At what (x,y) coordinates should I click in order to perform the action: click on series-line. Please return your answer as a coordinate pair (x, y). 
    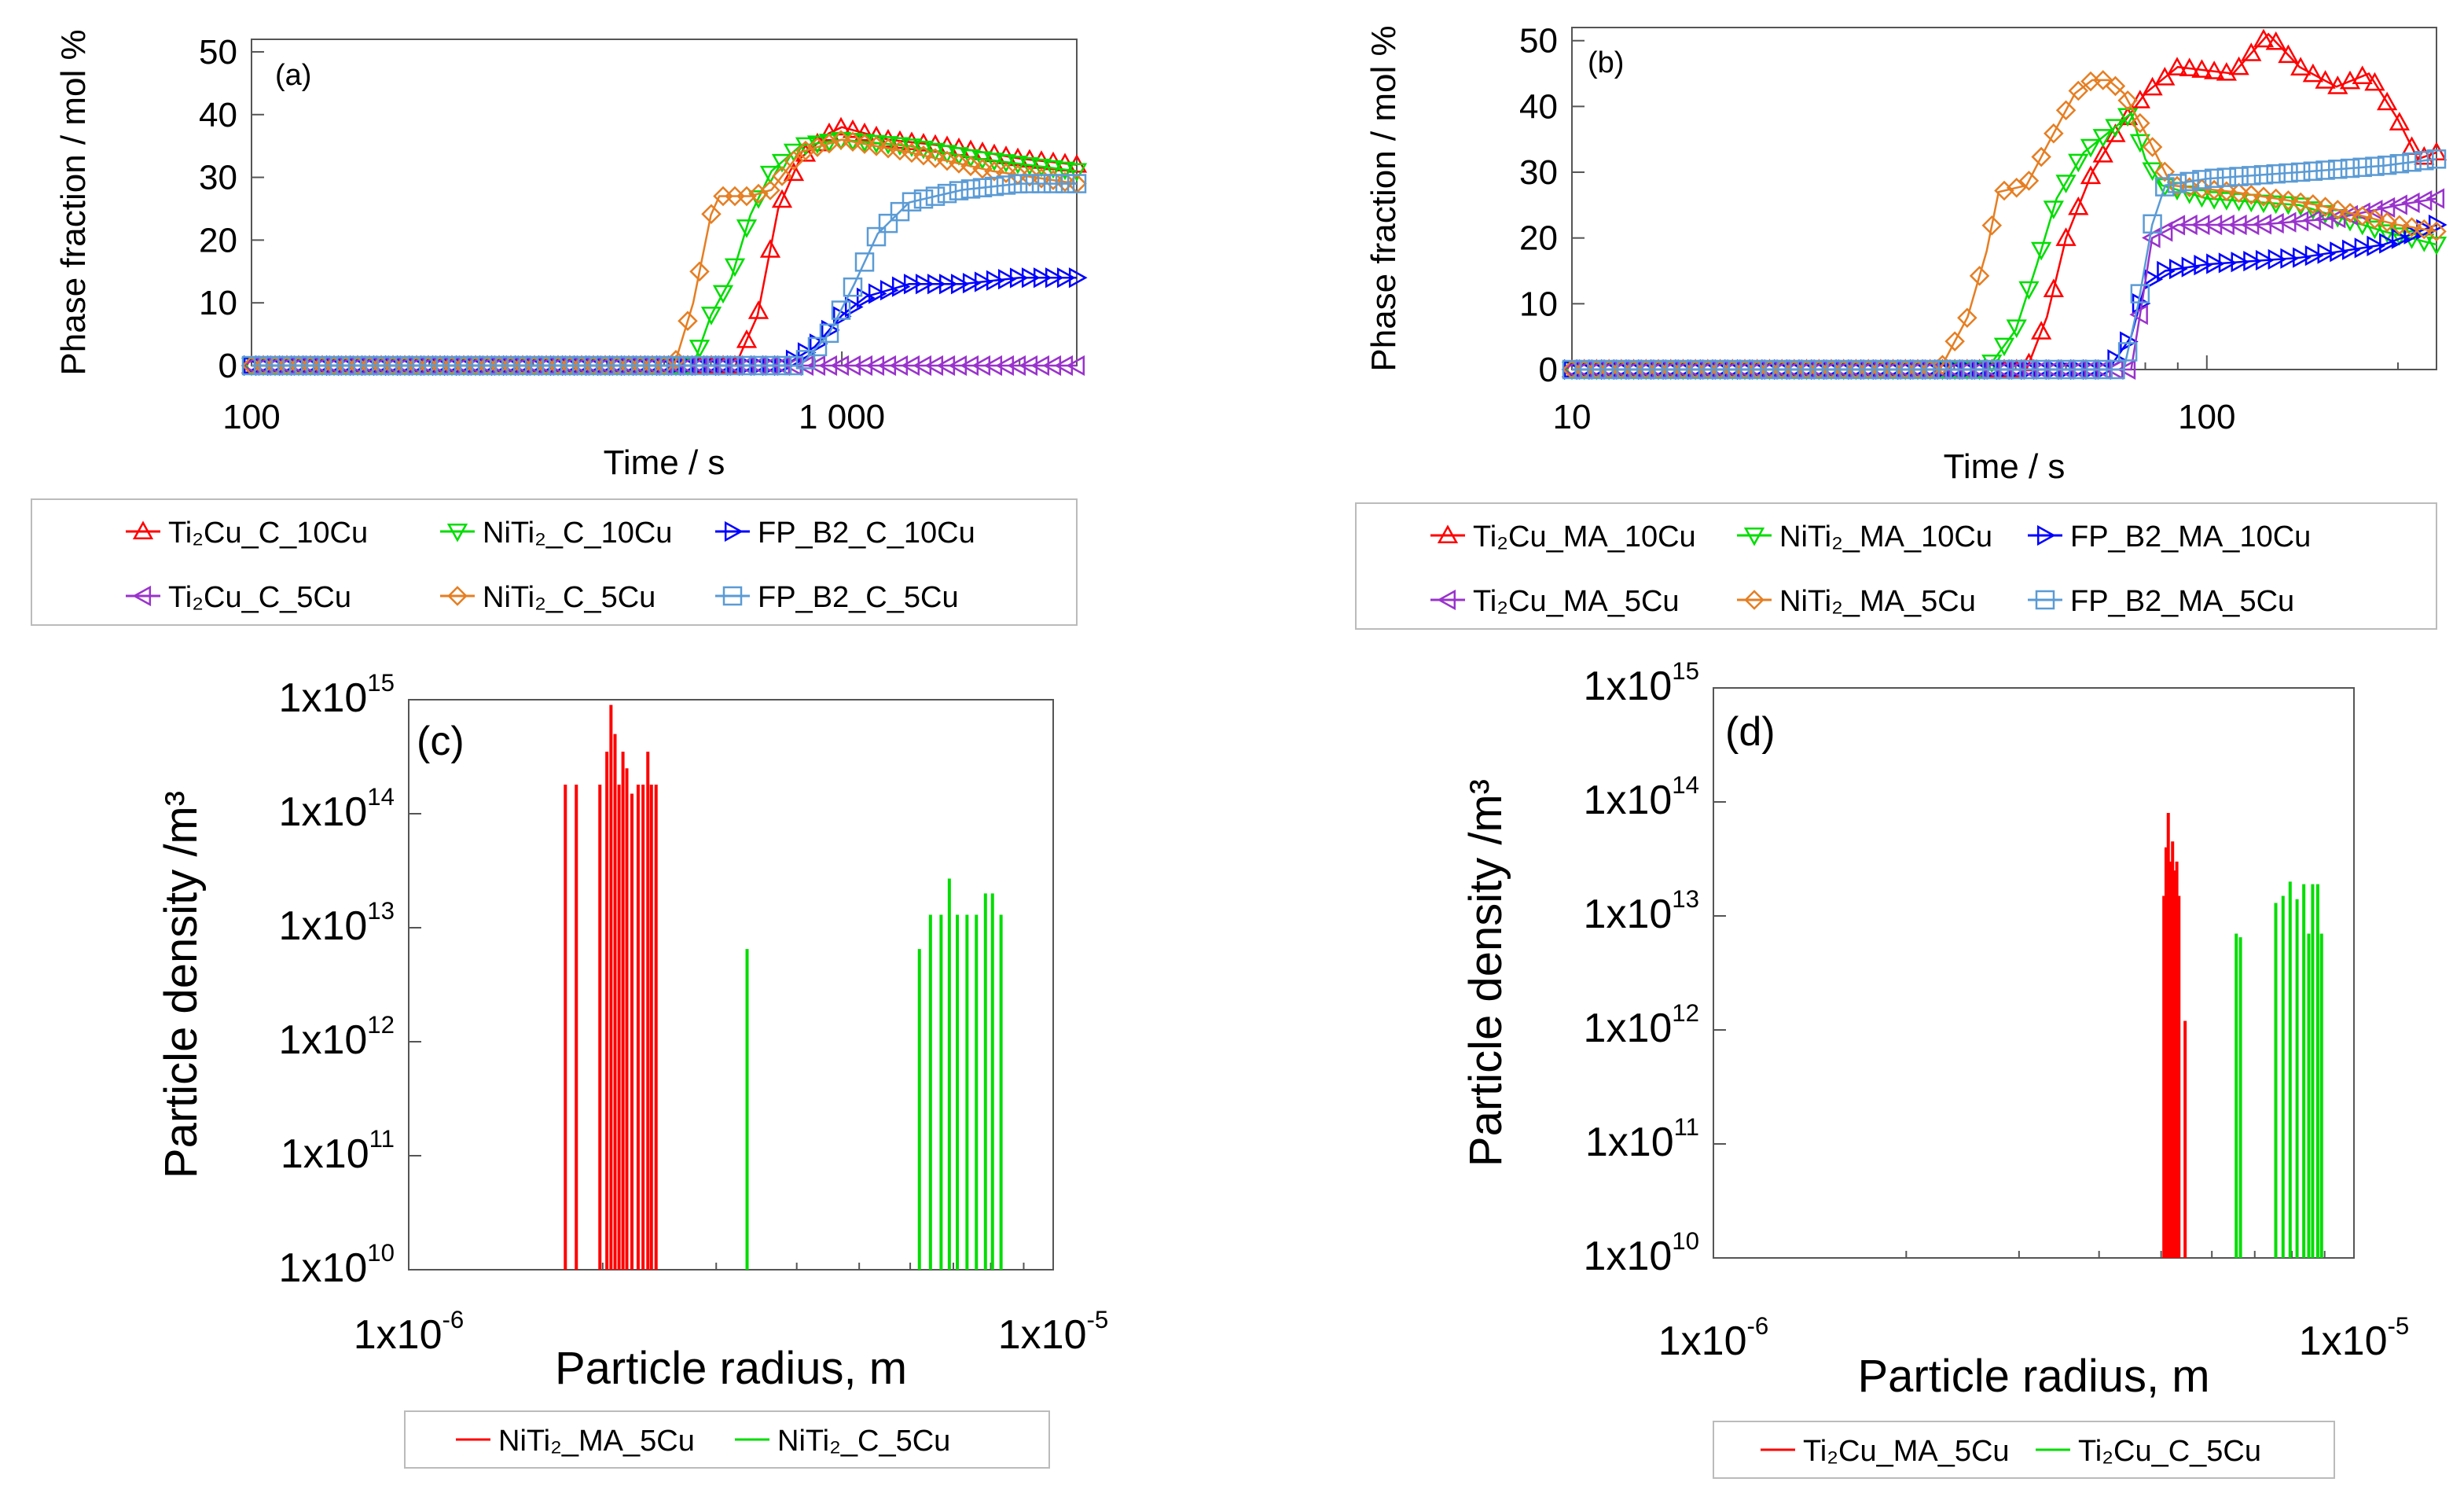
    Looking at the image, I should click on (2004, 264).